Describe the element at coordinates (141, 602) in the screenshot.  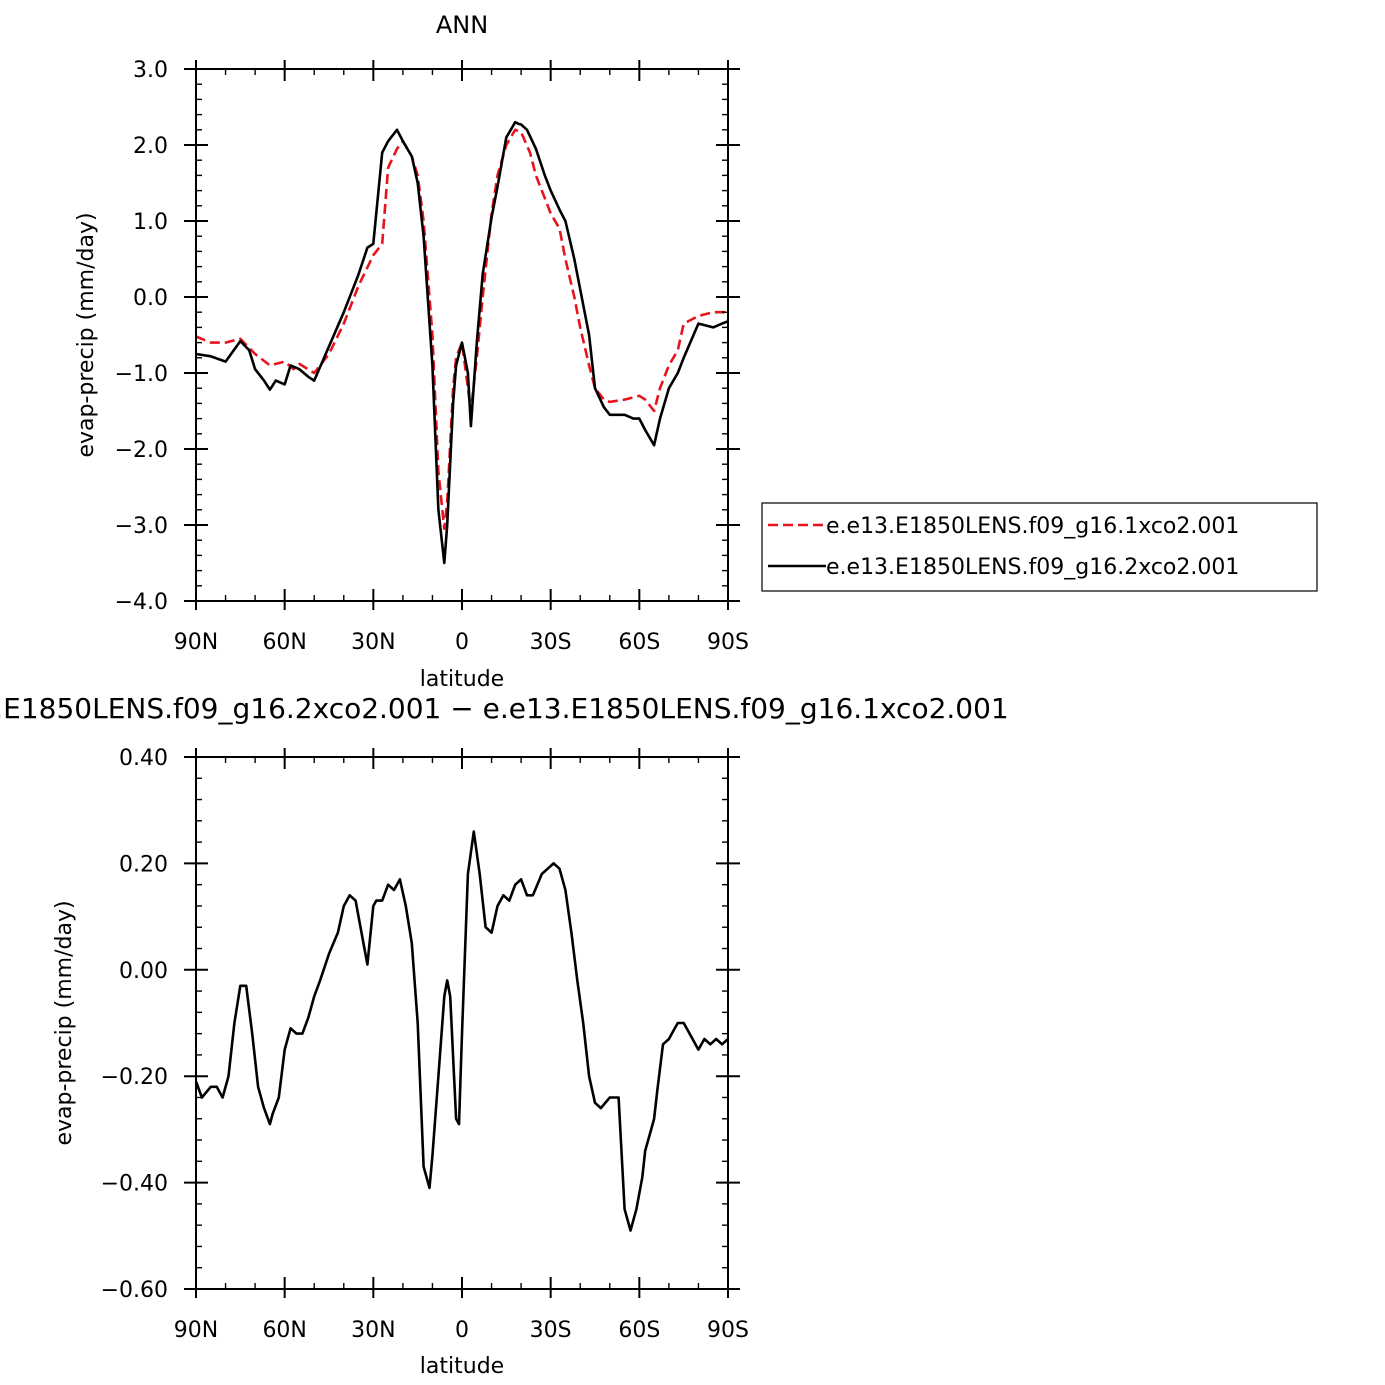
I see `y-tick-label: −4.0` at that location.